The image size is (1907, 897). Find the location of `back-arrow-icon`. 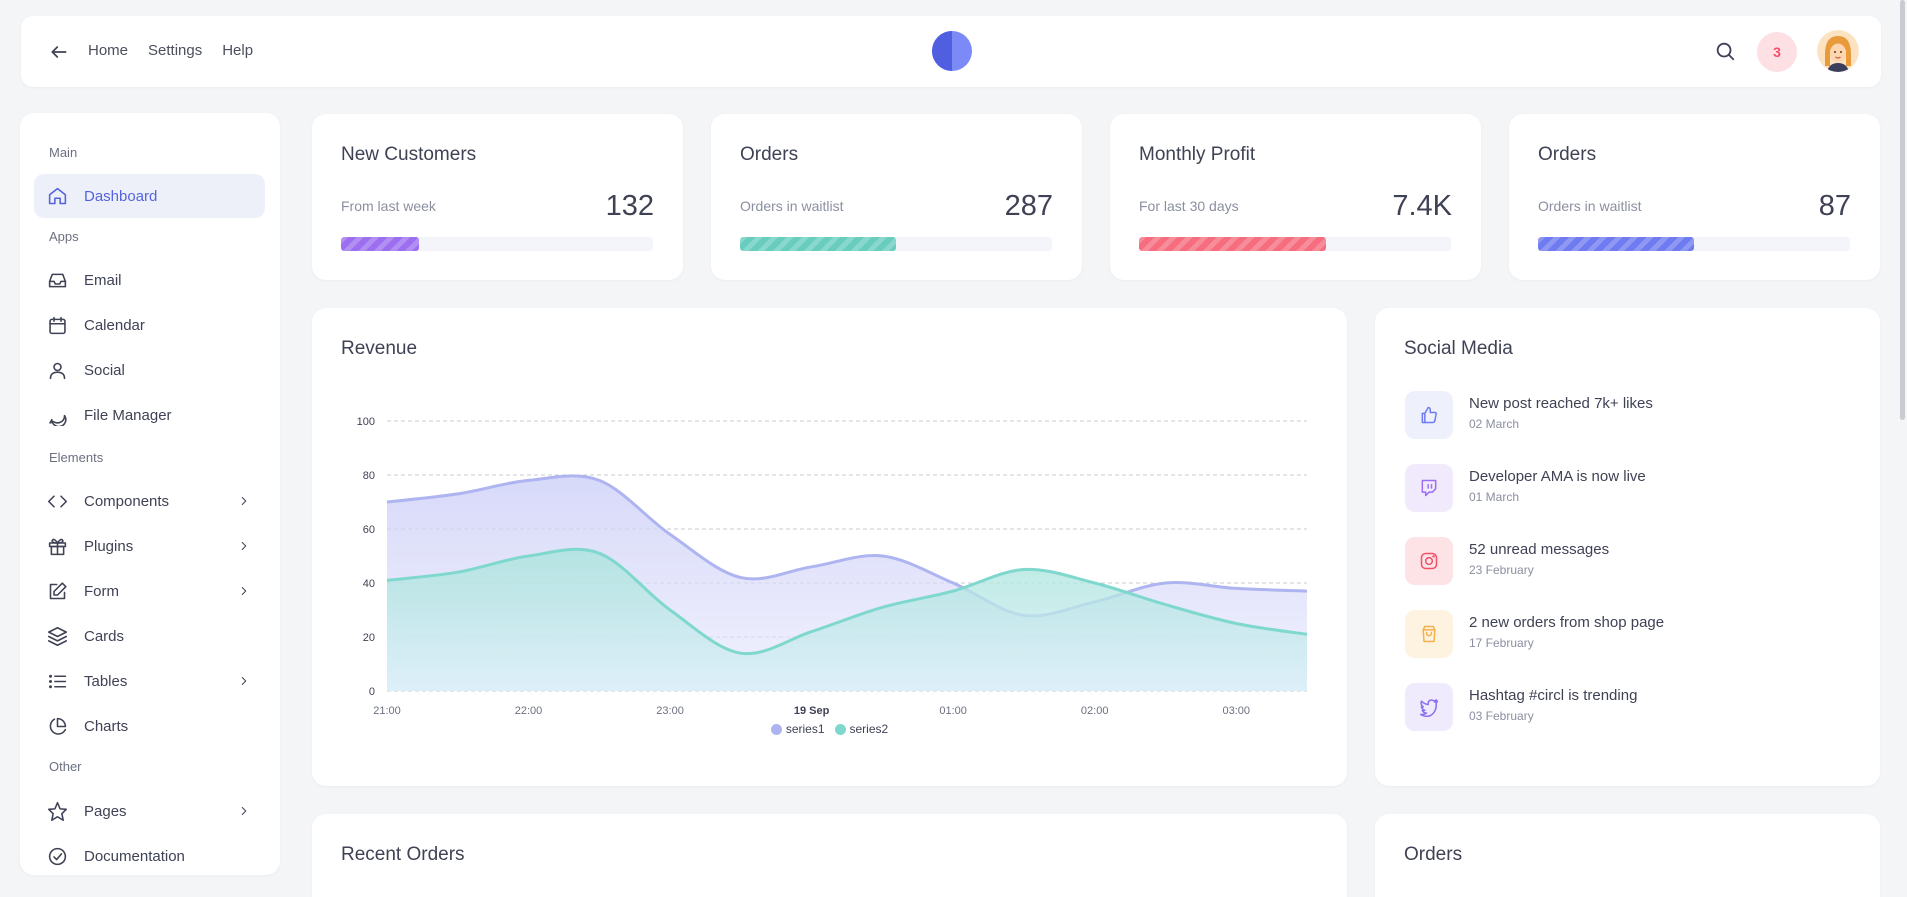

back-arrow-icon is located at coordinates (59, 52).